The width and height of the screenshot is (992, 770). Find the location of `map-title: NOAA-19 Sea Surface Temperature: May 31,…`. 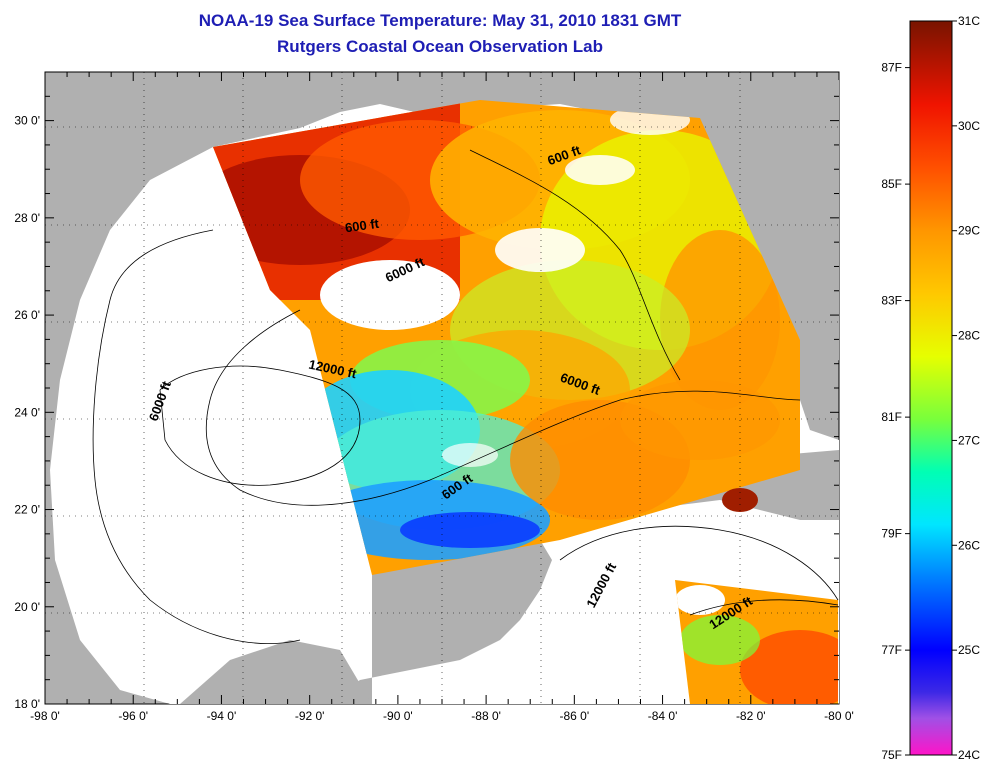

map-title: NOAA-19 Sea Surface Temperature: May 31,… is located at coordinates (440, 20).